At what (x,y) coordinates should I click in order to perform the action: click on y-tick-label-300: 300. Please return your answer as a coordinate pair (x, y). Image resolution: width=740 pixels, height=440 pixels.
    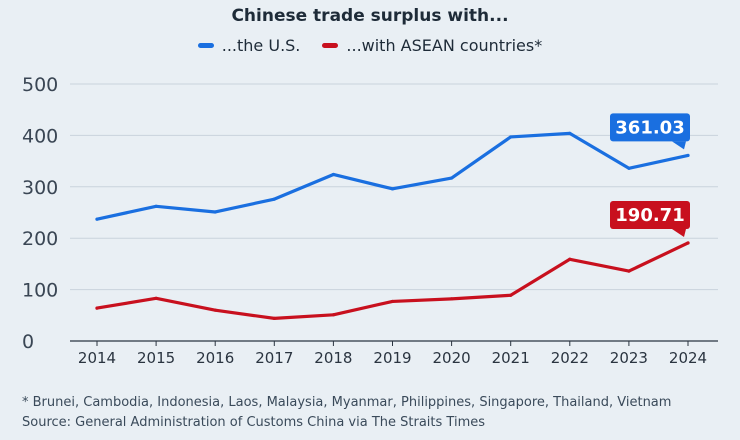
    Looking at the image, I should click on (40, 188).